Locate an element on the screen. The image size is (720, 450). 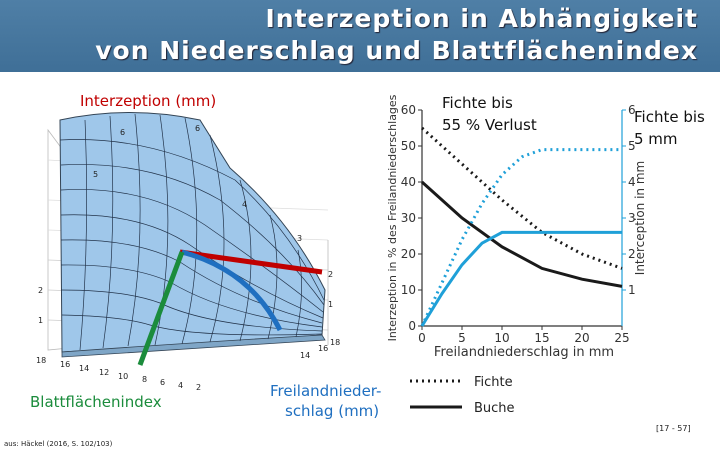
y-right-tick-label: 5 is located at coordinates (632, 146).